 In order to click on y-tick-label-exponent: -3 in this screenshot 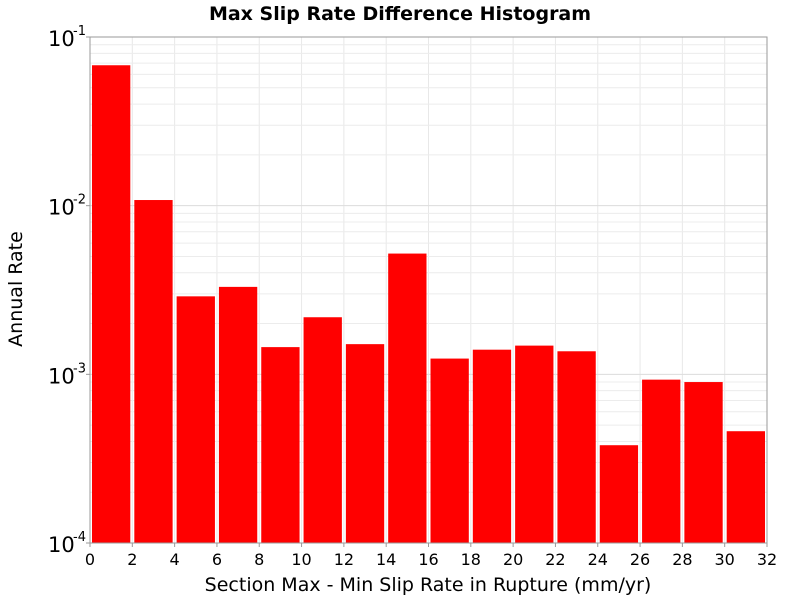, I will do `click(79, 368)`.